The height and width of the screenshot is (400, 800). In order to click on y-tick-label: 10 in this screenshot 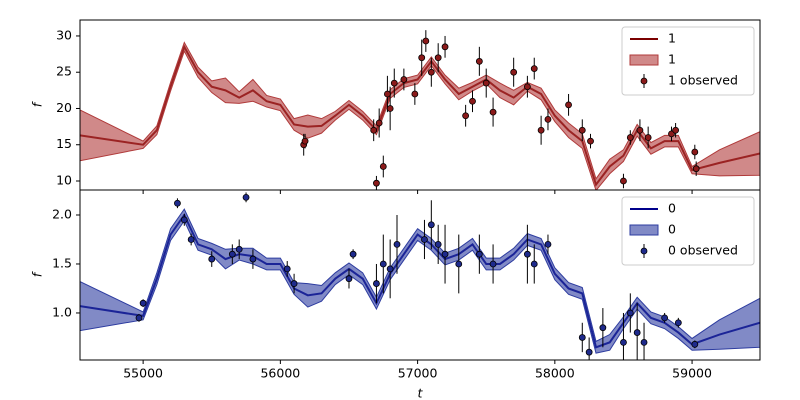, I will do `click(64, 180)`.